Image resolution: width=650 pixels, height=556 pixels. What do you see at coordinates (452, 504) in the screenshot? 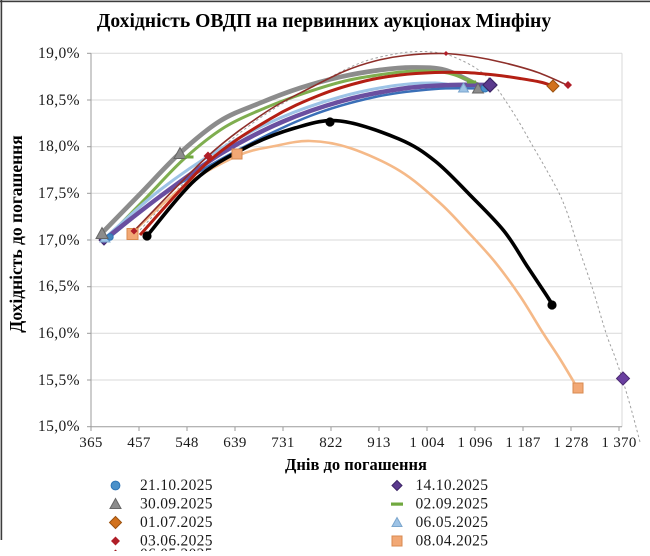
I see `svg-text: 02.09.2025` at bounding box center [452, 504].